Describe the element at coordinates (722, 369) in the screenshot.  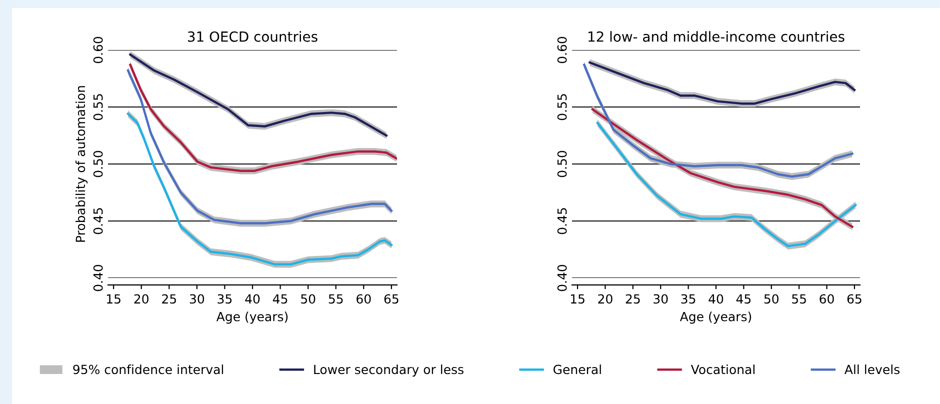
I see `legend-label: Vocational` at that location.